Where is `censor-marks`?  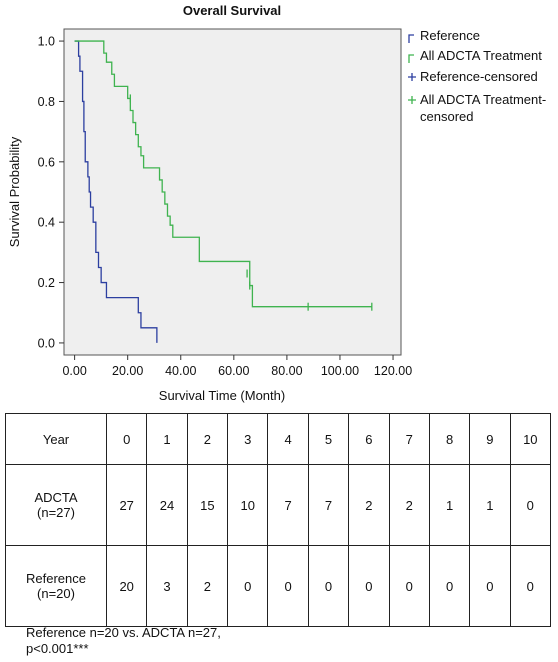 censor-marks is located at coordinates (251, 202).